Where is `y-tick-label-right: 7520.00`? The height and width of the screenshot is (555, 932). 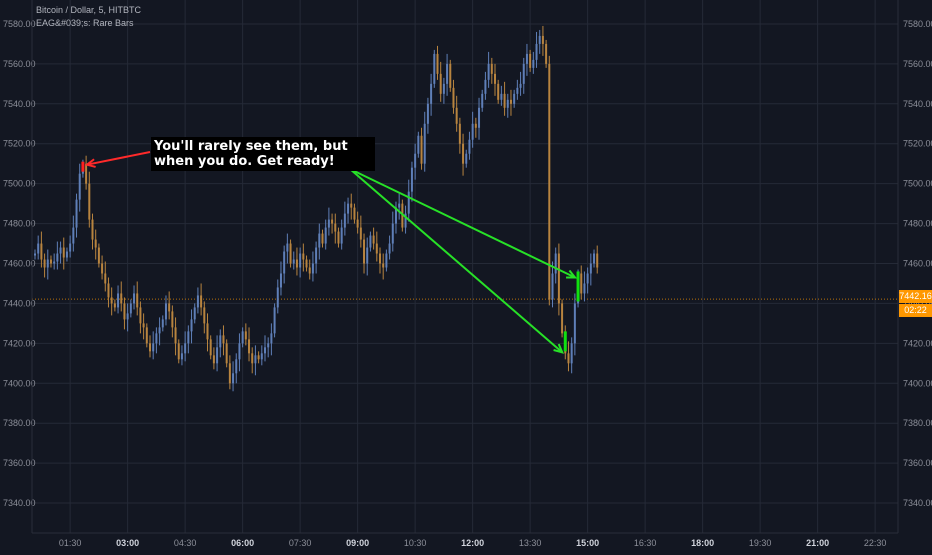 y-tick-label-right: 7520.00 is located at coordinates (917, 144).